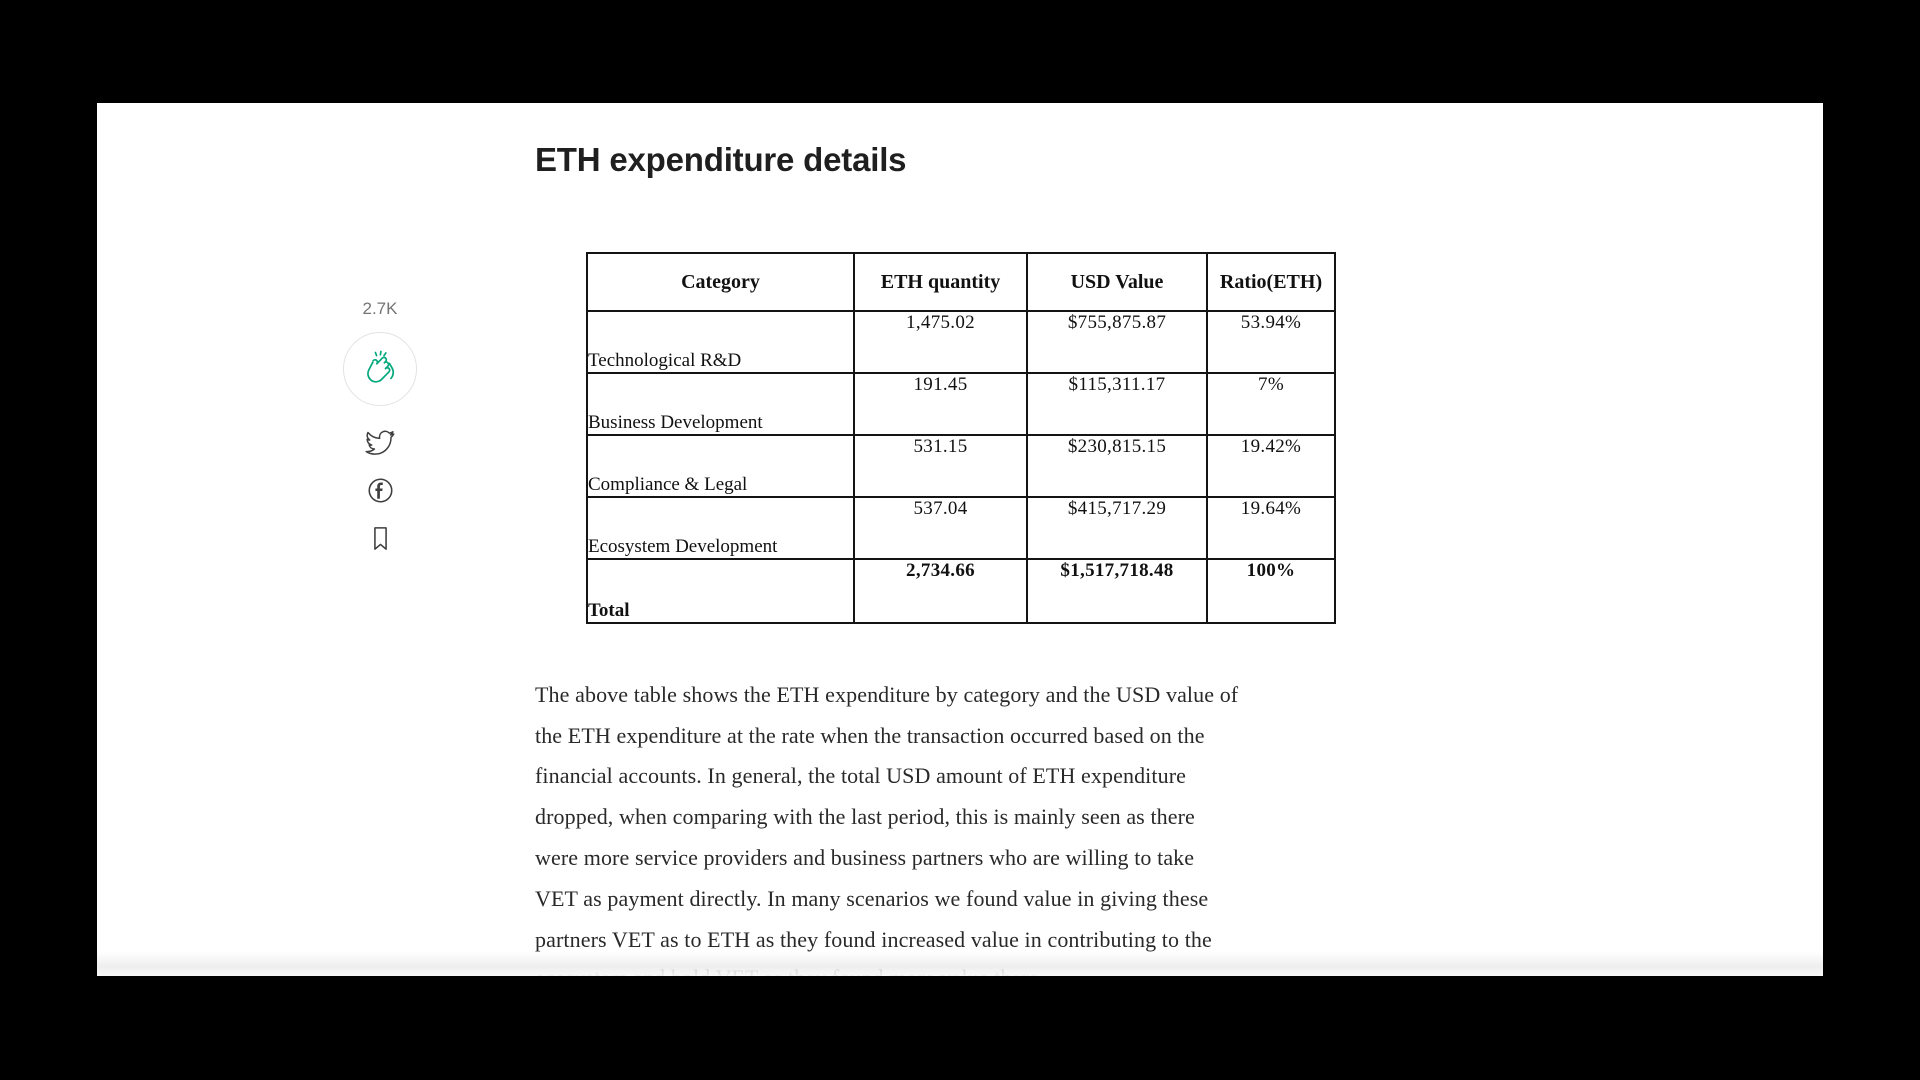 This screenshot has height=1080, width=1920. What do you see at coordinates (721, 159) in the screenshot?
I see `page-title: ETH expenditure details` at bounding box center [721, 159].